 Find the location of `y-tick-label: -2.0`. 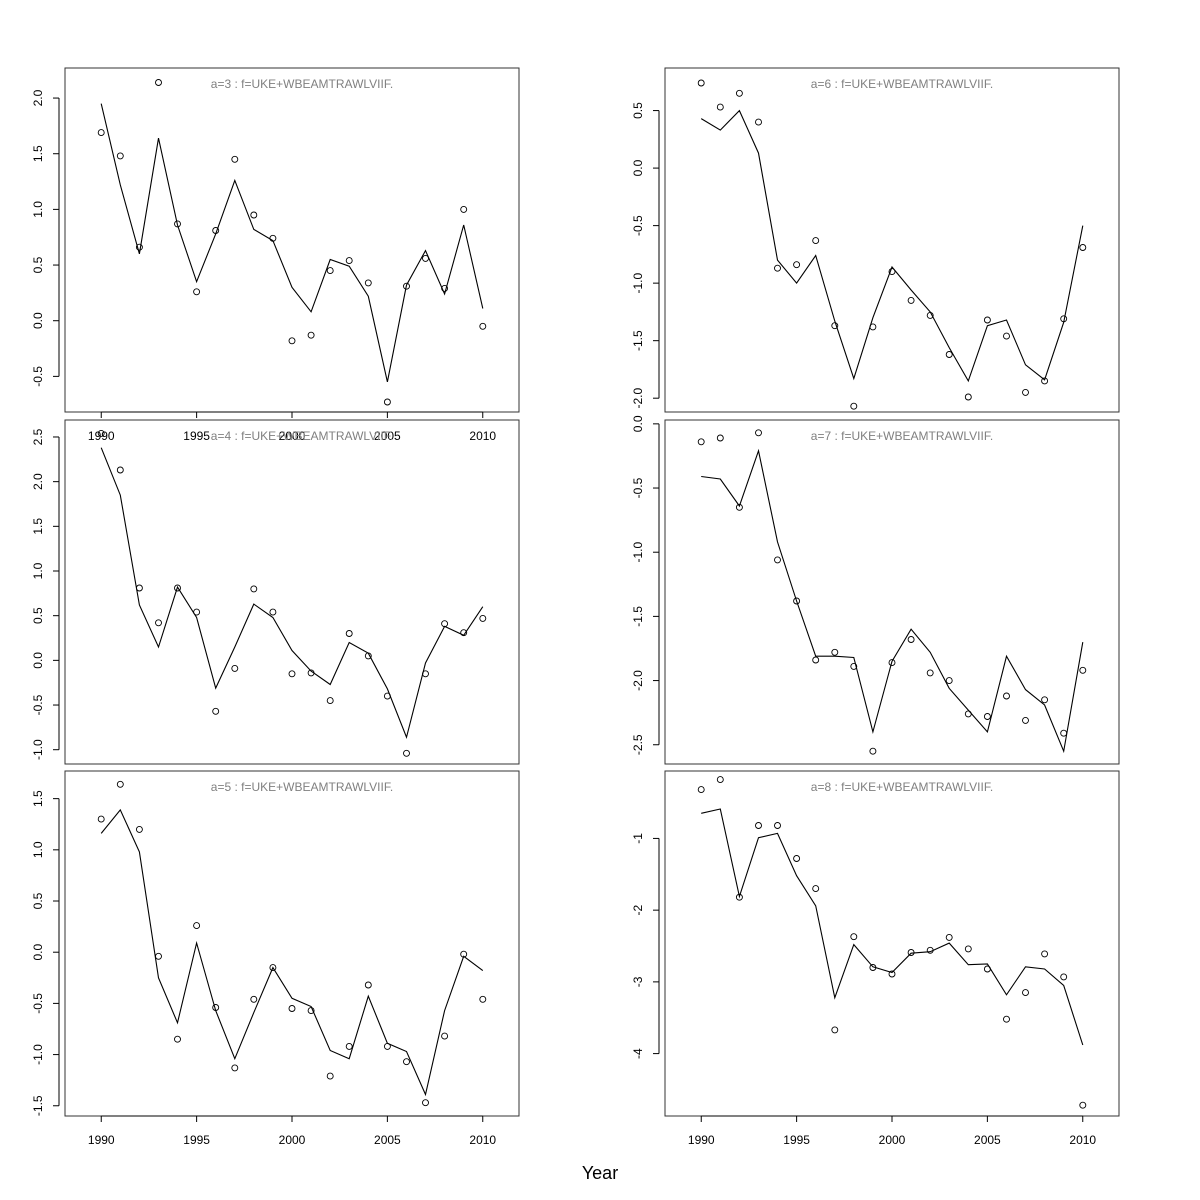

y-tick-label: -2.0 is located at coordinates (638, 398).